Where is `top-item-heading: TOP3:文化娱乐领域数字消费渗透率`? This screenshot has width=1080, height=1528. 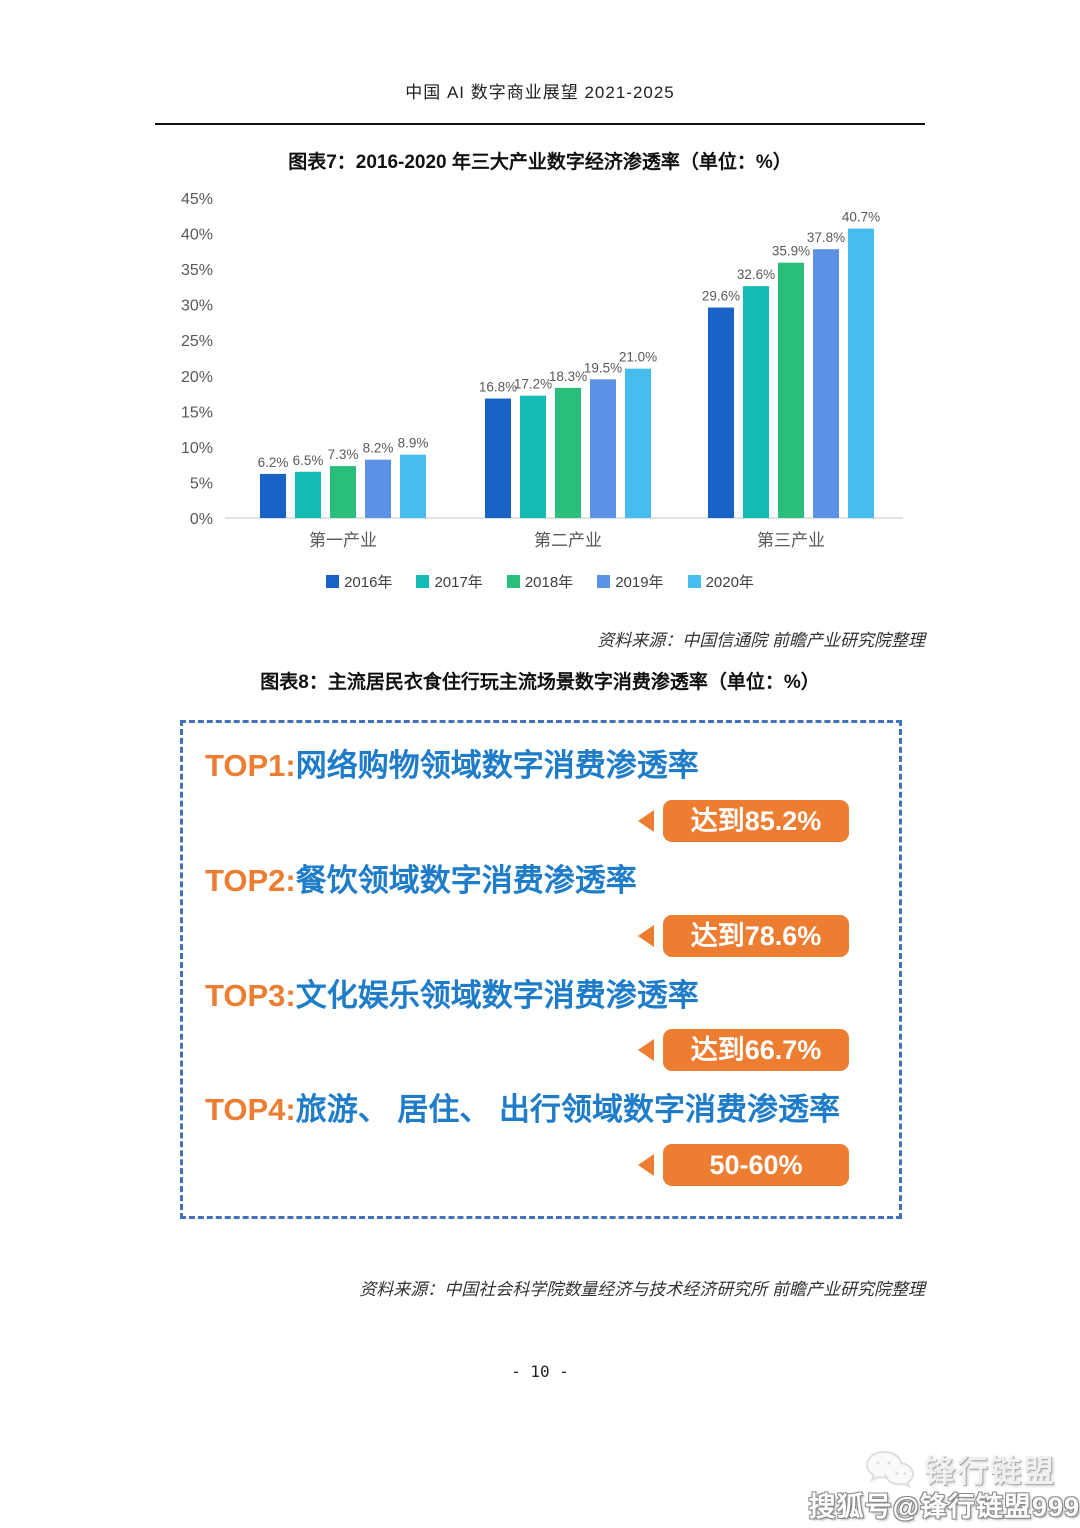 top-item-heading: TOP3:文化娱乐领域数字消费渗透率 is located at coordinates (539, 996).